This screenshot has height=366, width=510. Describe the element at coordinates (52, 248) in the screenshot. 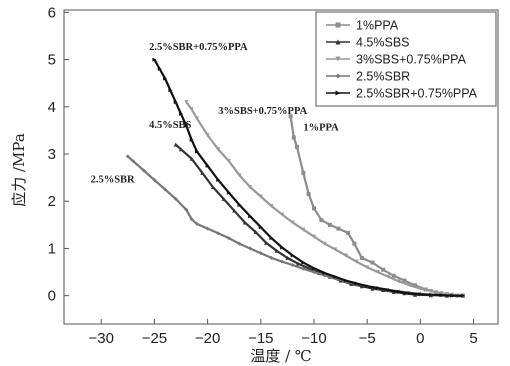

I see `y-tick-label: 1` at that location.